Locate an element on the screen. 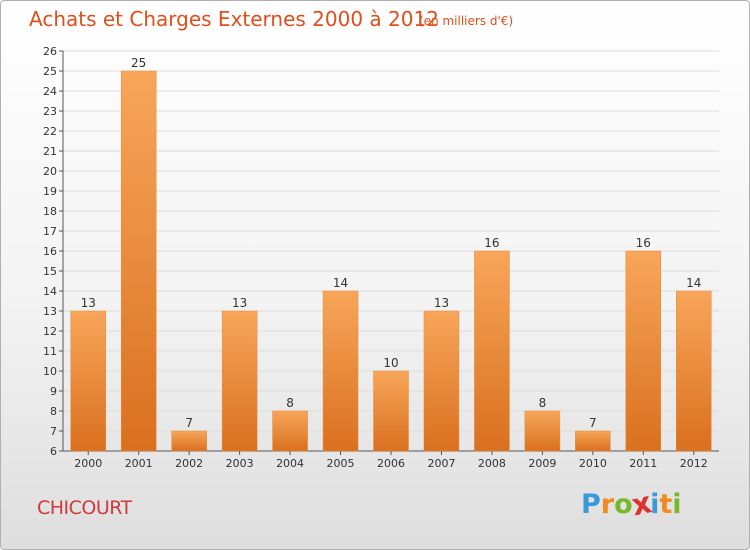 This screenshot has width=750, height=550. y-tick-label: 15 is located at coordinates (50, 271).